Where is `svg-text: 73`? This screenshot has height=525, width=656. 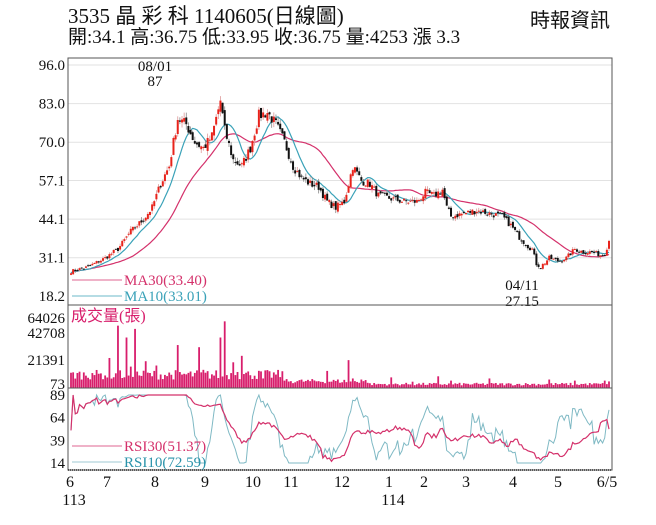
svg-text: 73 is located at coordinates (57, 385).